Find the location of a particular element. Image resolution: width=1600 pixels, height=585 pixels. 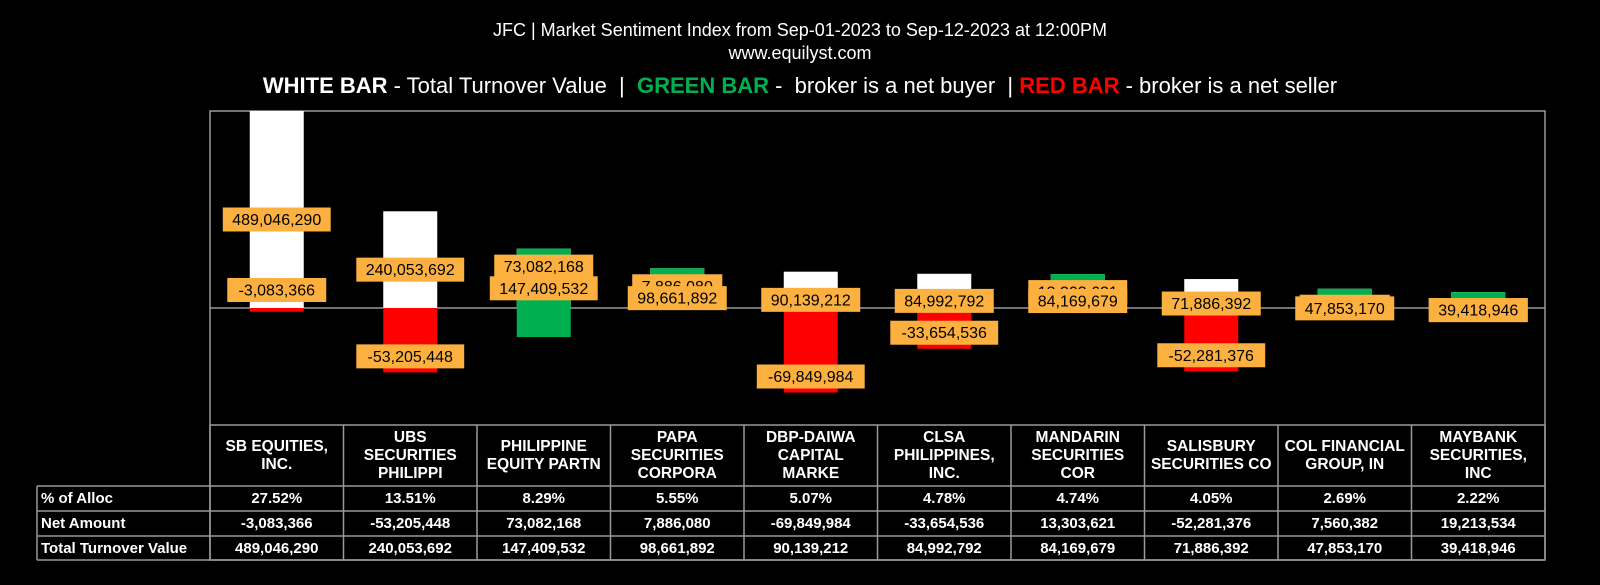

table-cell: -3,083,366 is located at coordinates (276, 523).